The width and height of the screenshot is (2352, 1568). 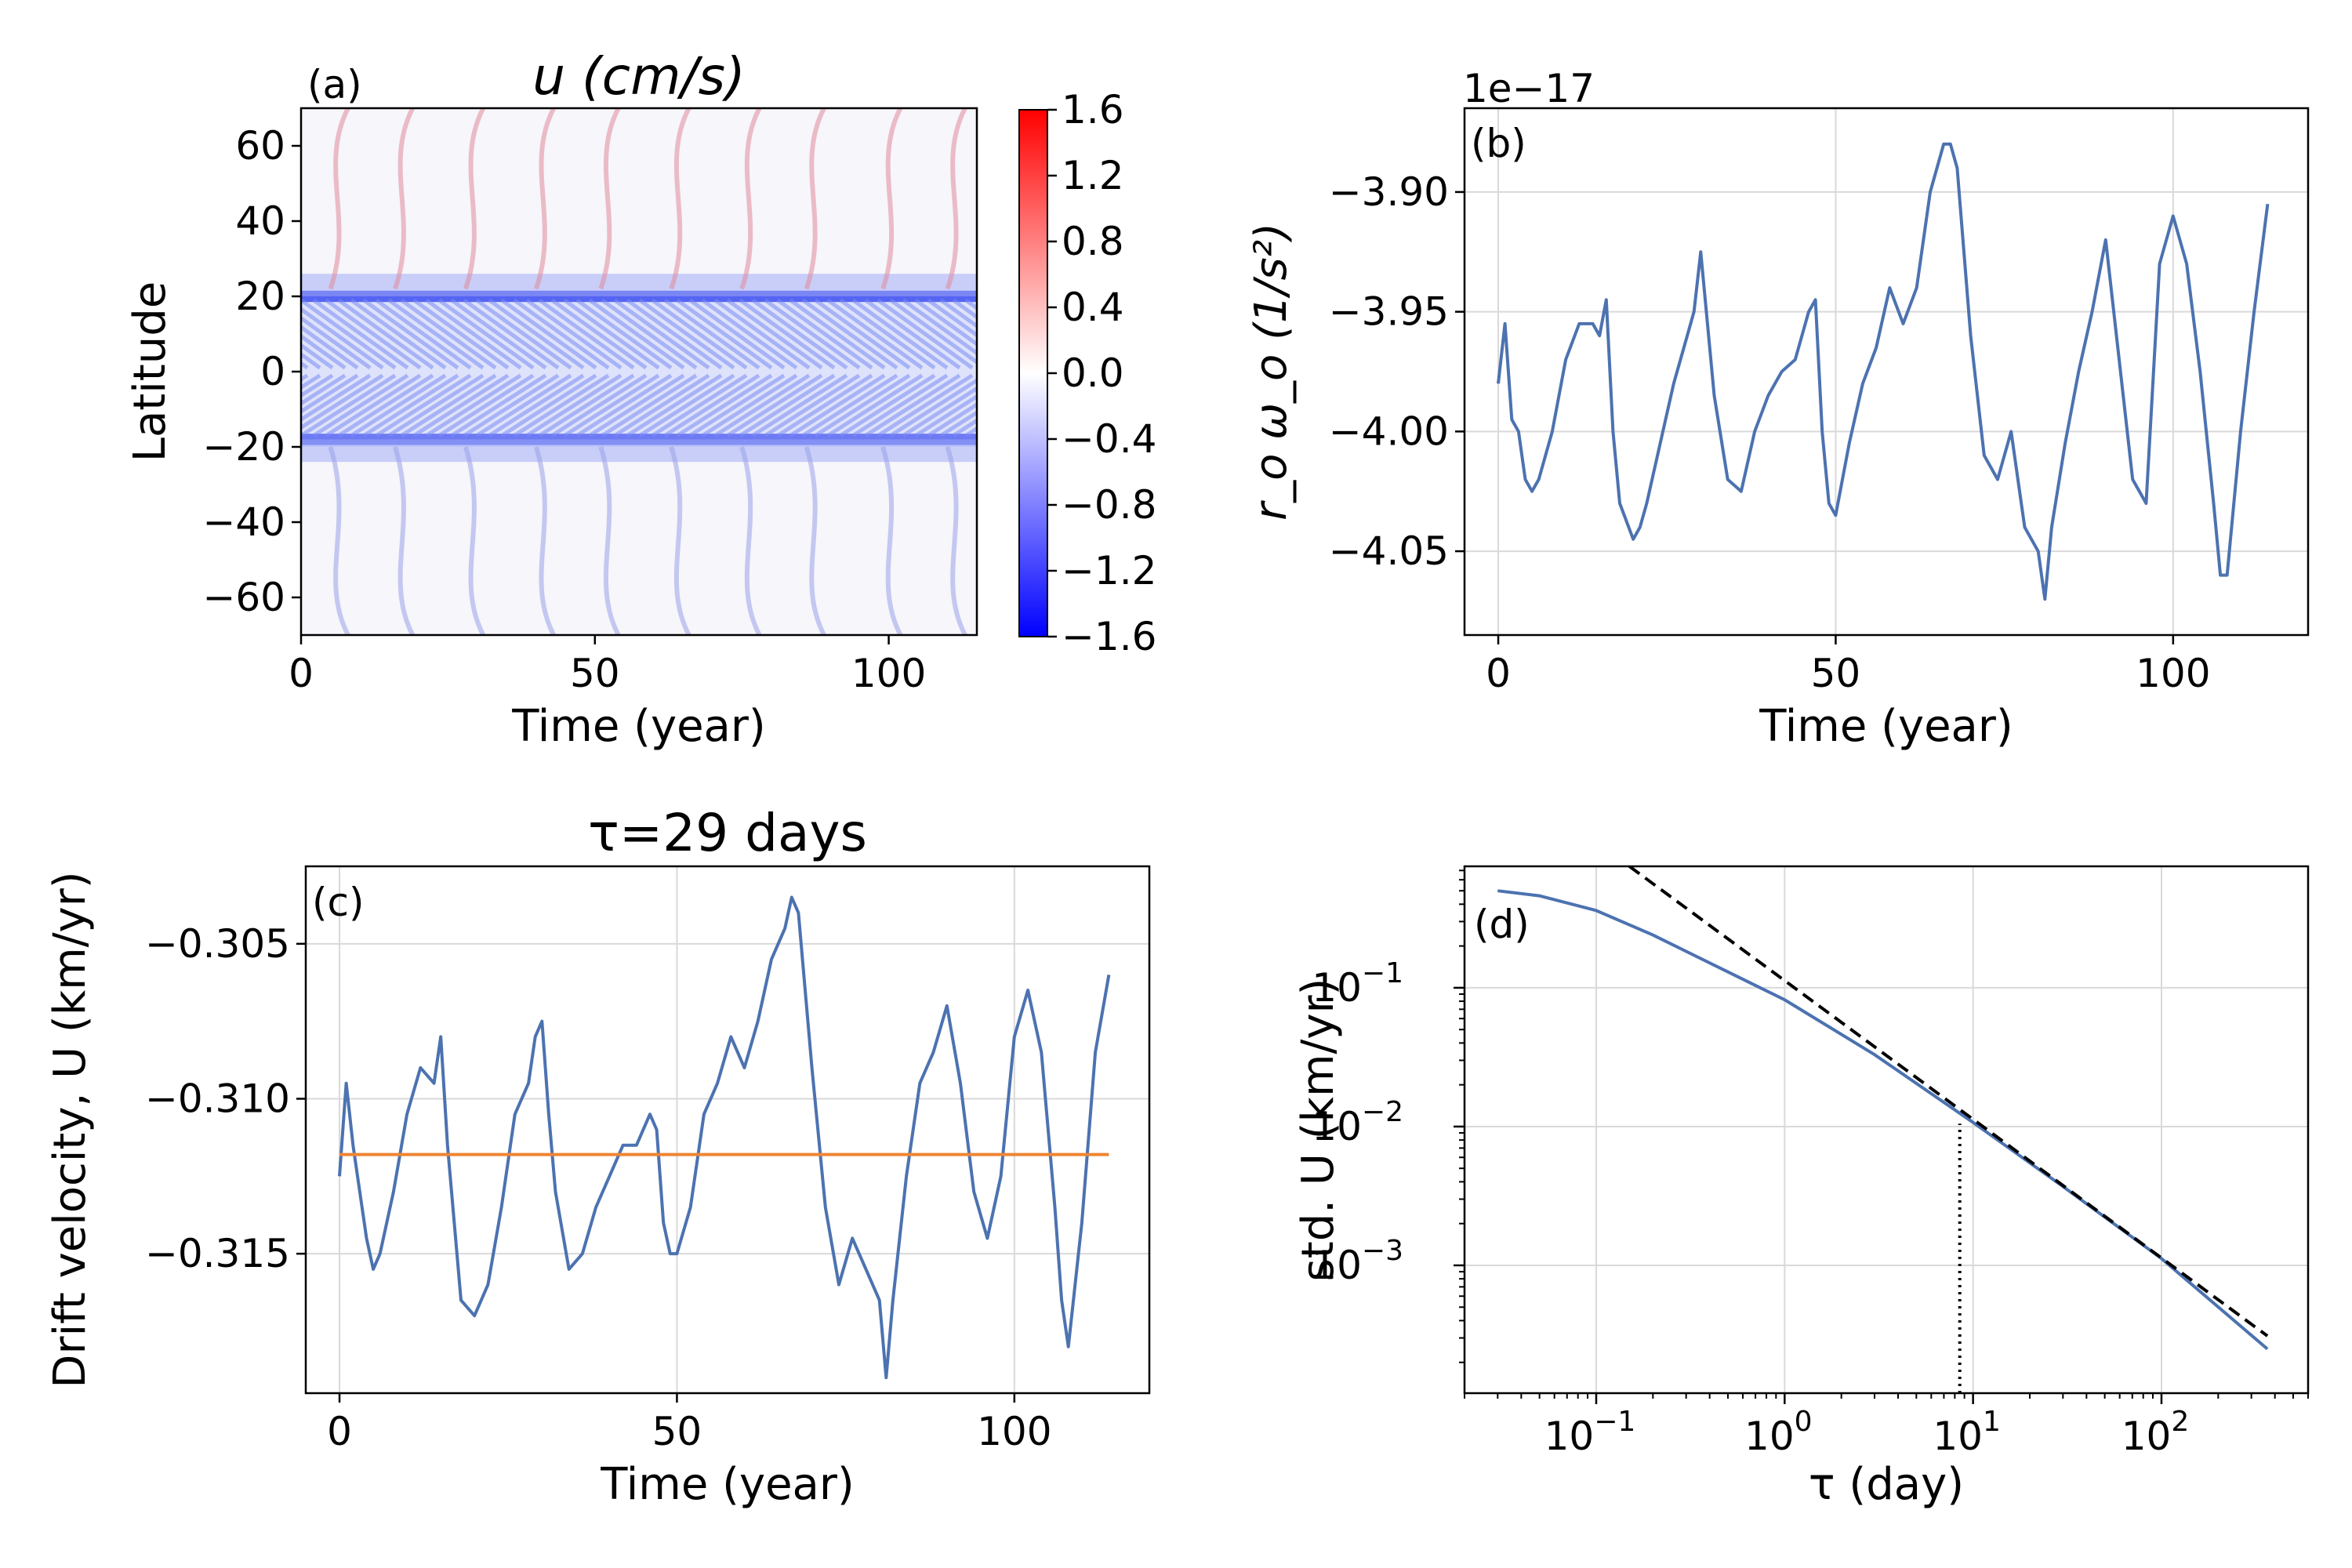 I want to click on colorbar-tick-label: 1.2, so click(x=1093, y=175).